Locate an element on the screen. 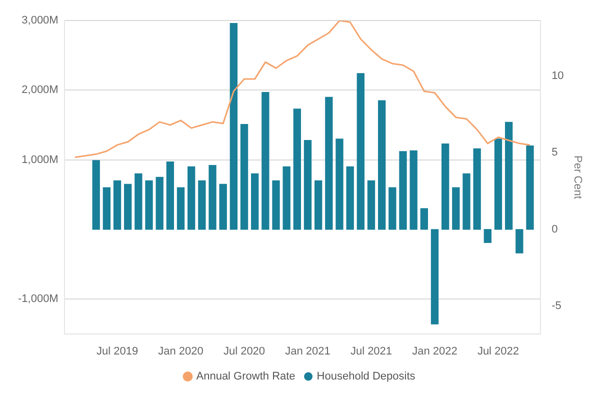 The height and width of the screenshot is (400, 600). x-tick-label: Jan 2022 is located at coordinates (435, 351).